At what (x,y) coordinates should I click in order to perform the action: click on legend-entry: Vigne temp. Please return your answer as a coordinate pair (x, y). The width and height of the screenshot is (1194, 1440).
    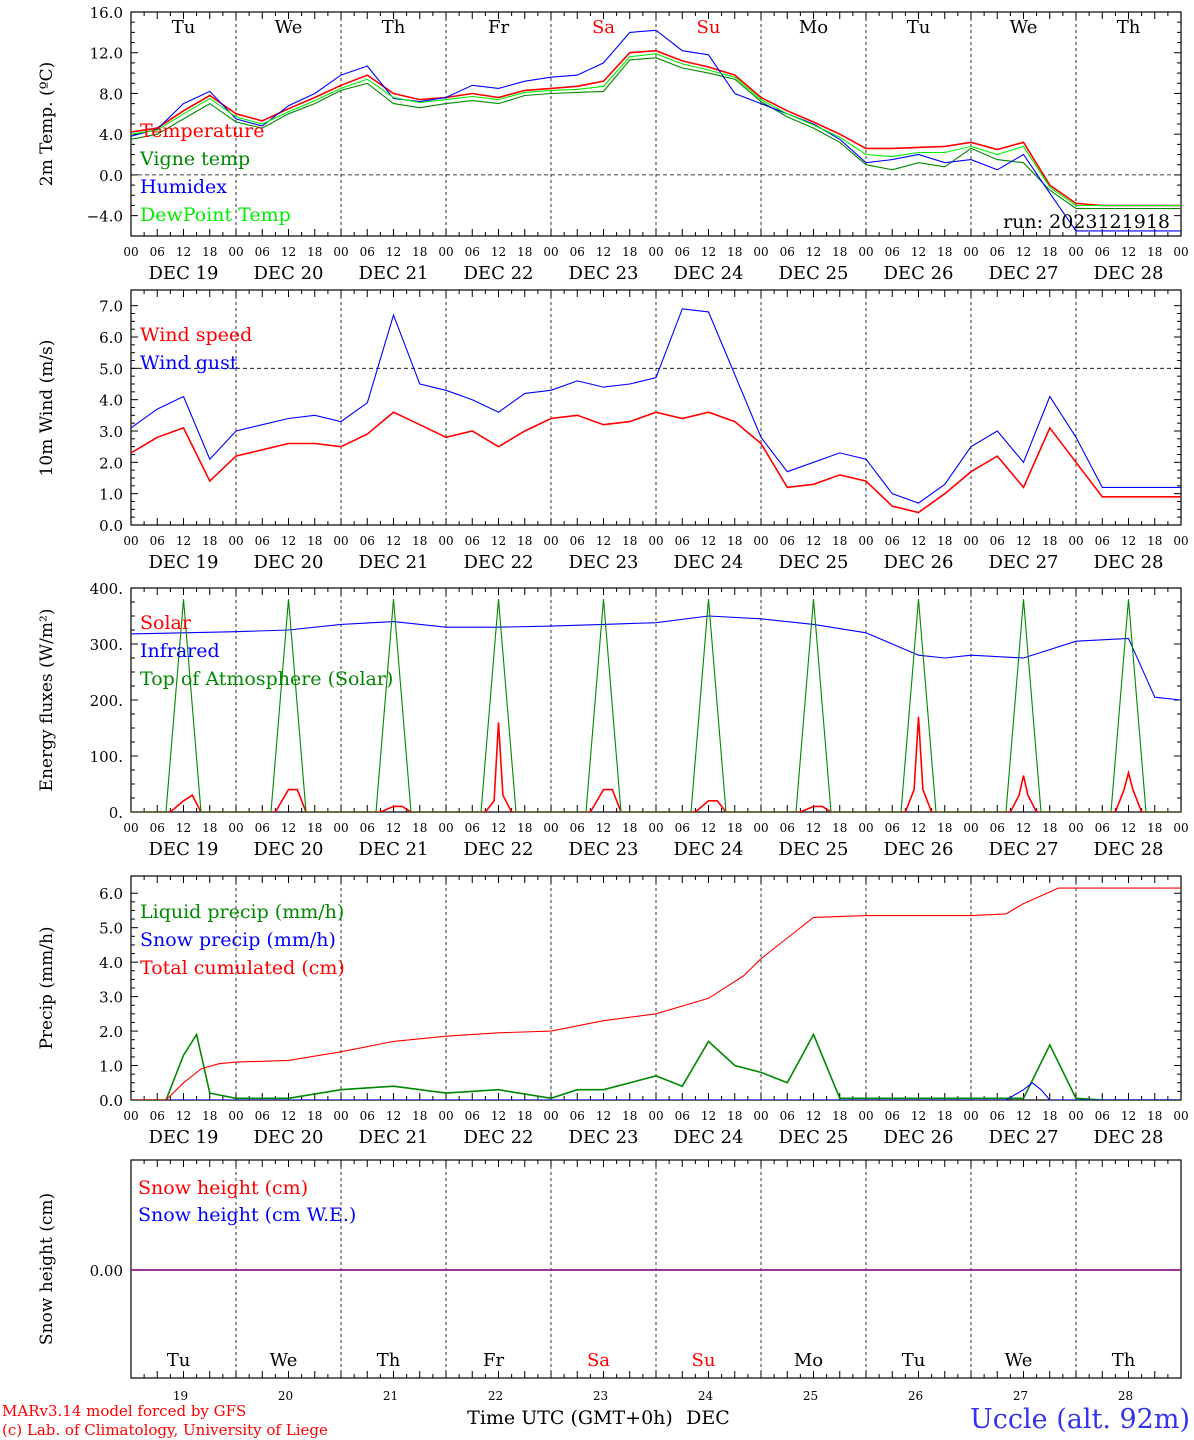
    Looking at the image, I should click on (194, 159).